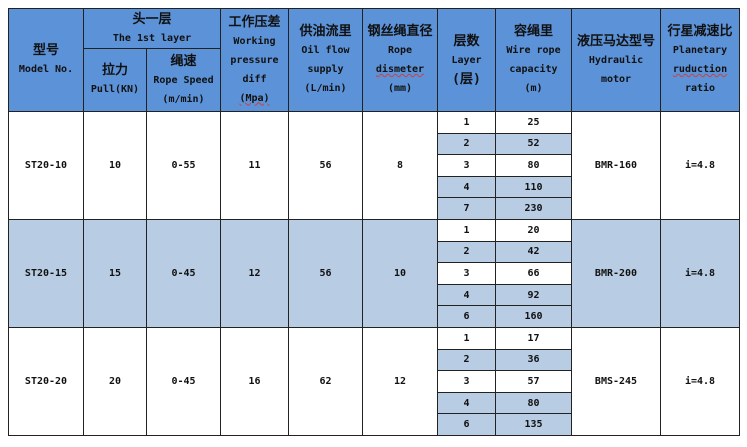  Describe the element at coordinates (466, 208) in the screenshot. I see `cell-layer: 7` at that location.